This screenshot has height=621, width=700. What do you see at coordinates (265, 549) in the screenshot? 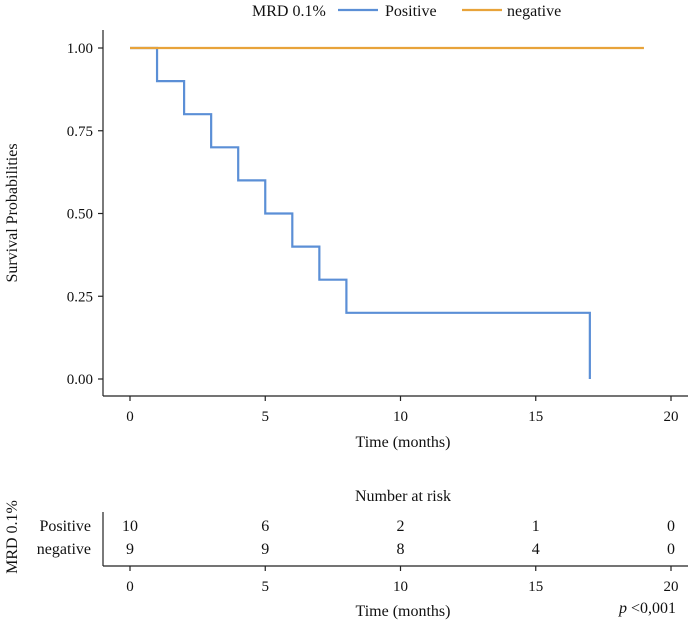
I see `risk-cell-negative-1: 9` at bounding box center [265, 549].